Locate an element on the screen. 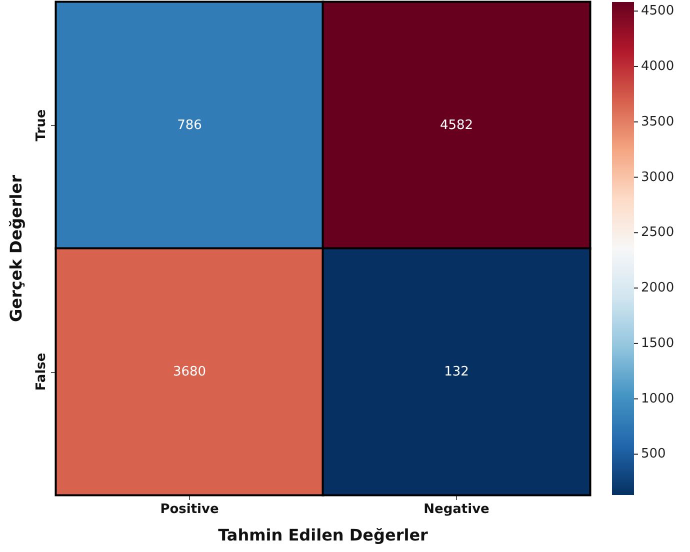  y-tick-label: True is located at coordinates (41, 125).